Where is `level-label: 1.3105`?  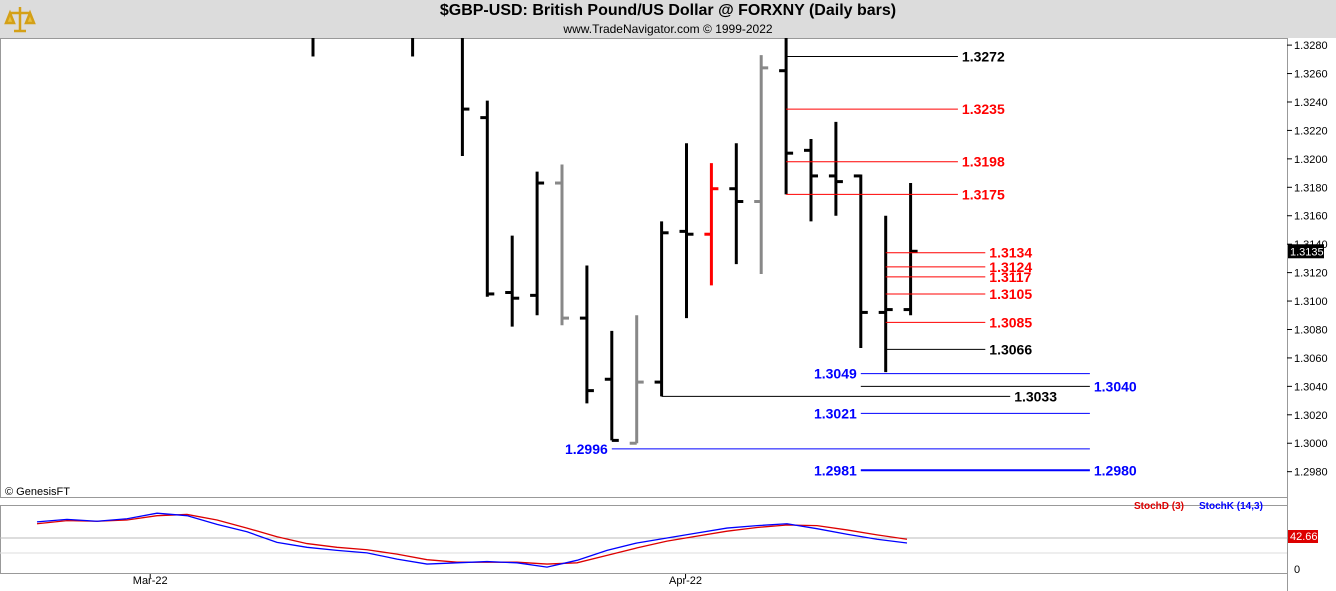
level-label: 1.3105 is located at coordinates (1010, 294).